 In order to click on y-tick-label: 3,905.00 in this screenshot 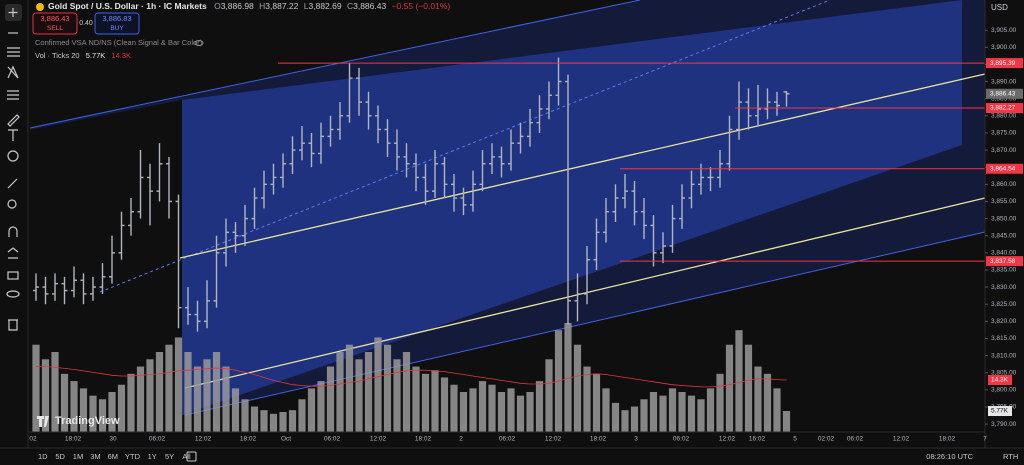, I will do `click(1004, 30)`.